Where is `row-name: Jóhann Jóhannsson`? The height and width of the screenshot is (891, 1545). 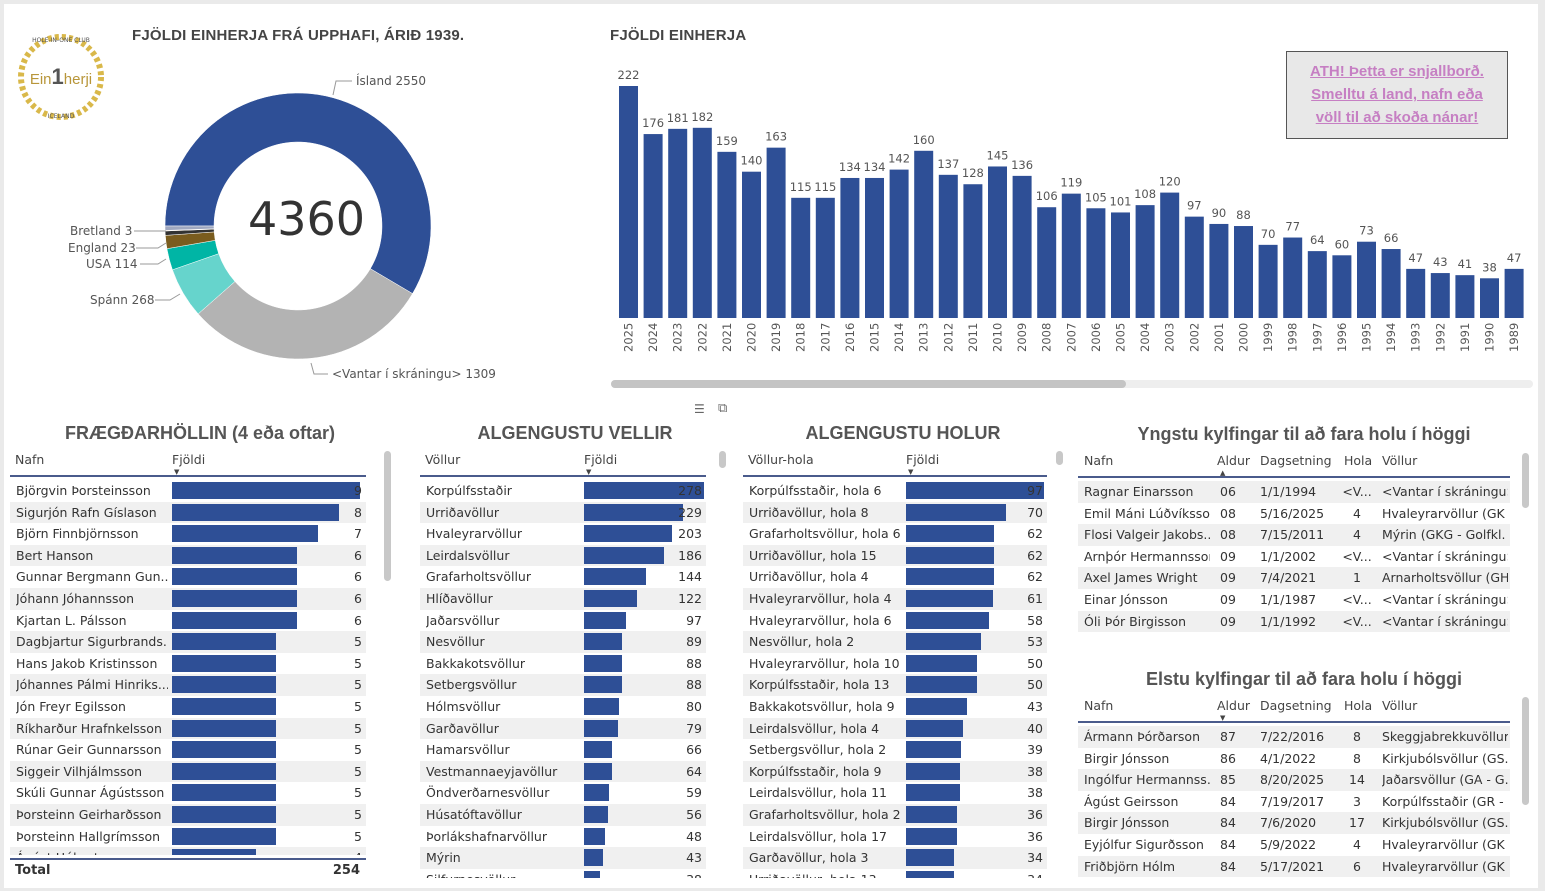 row-name: Jóhann Jóhannsson is located at coordinates (75, 598).